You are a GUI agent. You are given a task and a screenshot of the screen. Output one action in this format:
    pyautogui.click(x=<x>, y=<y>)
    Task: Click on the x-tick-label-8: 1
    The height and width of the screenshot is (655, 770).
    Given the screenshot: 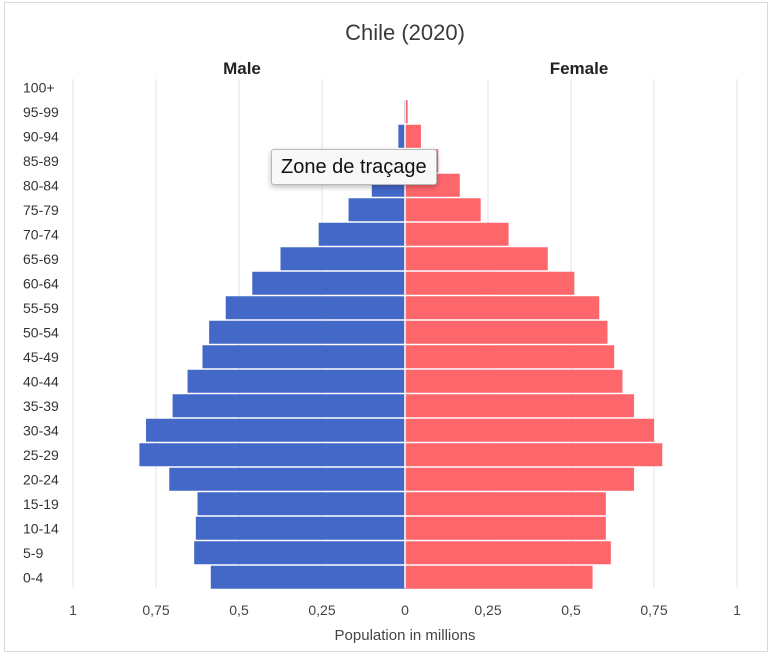 What is the action you would take?
    pyautogui.click(x=737, y=610)
    